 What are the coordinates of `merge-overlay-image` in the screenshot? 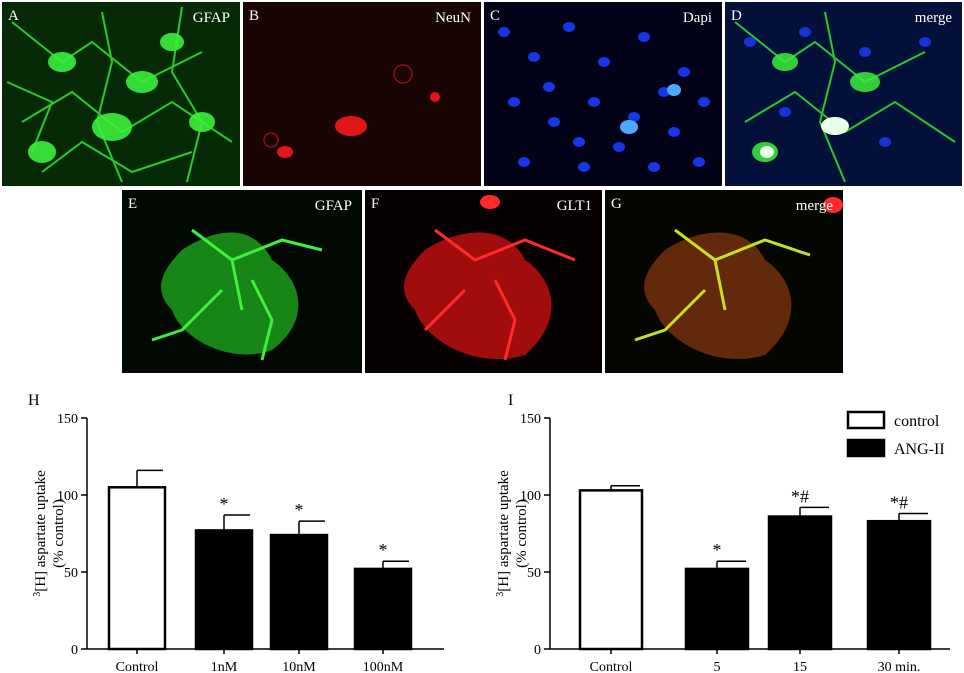 It's located at (843, 94).